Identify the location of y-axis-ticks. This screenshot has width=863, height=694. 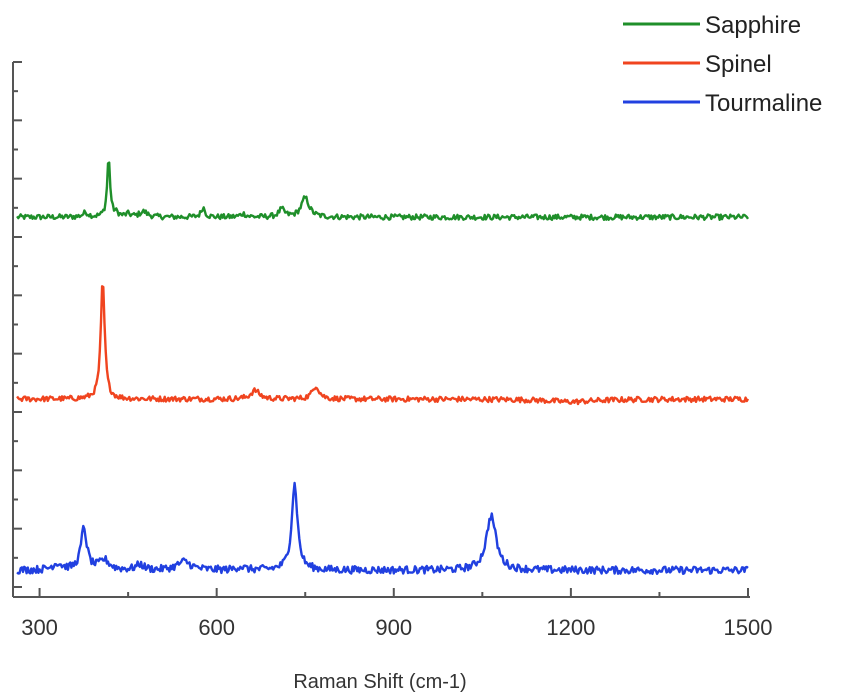
(17, 324).